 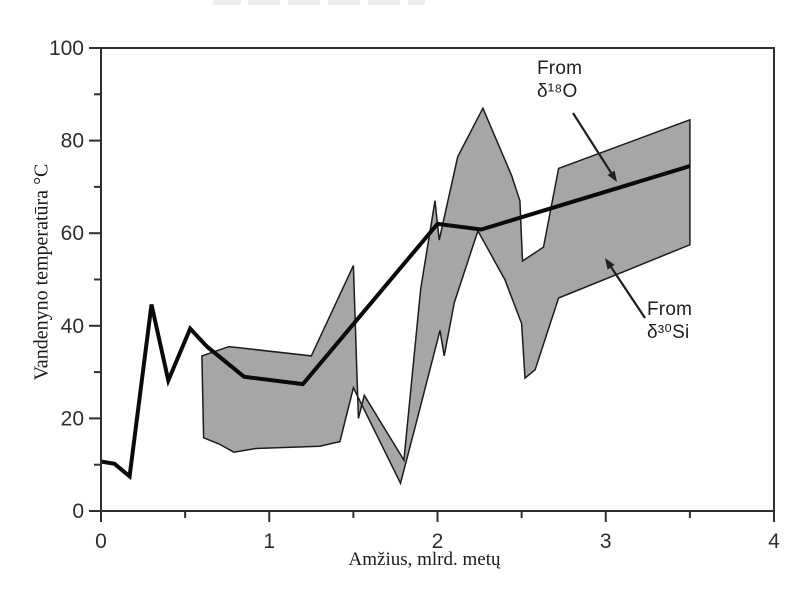 I want to click on y-tick-label: 100, so click(x=66, y=48).